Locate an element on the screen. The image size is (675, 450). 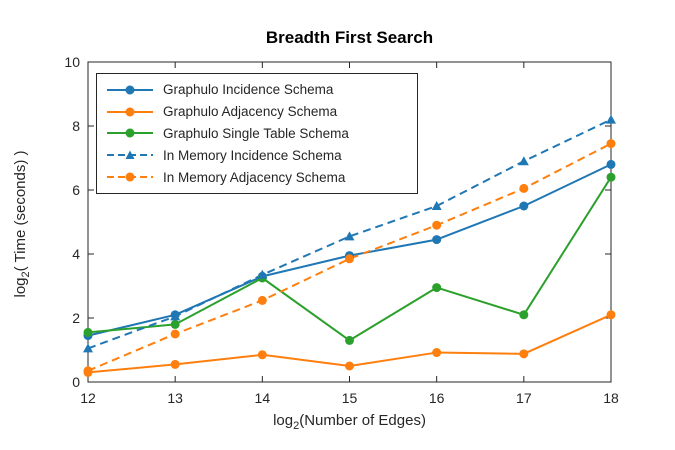
chart-title: Breadth First Search is located at coordinates (349, 37).